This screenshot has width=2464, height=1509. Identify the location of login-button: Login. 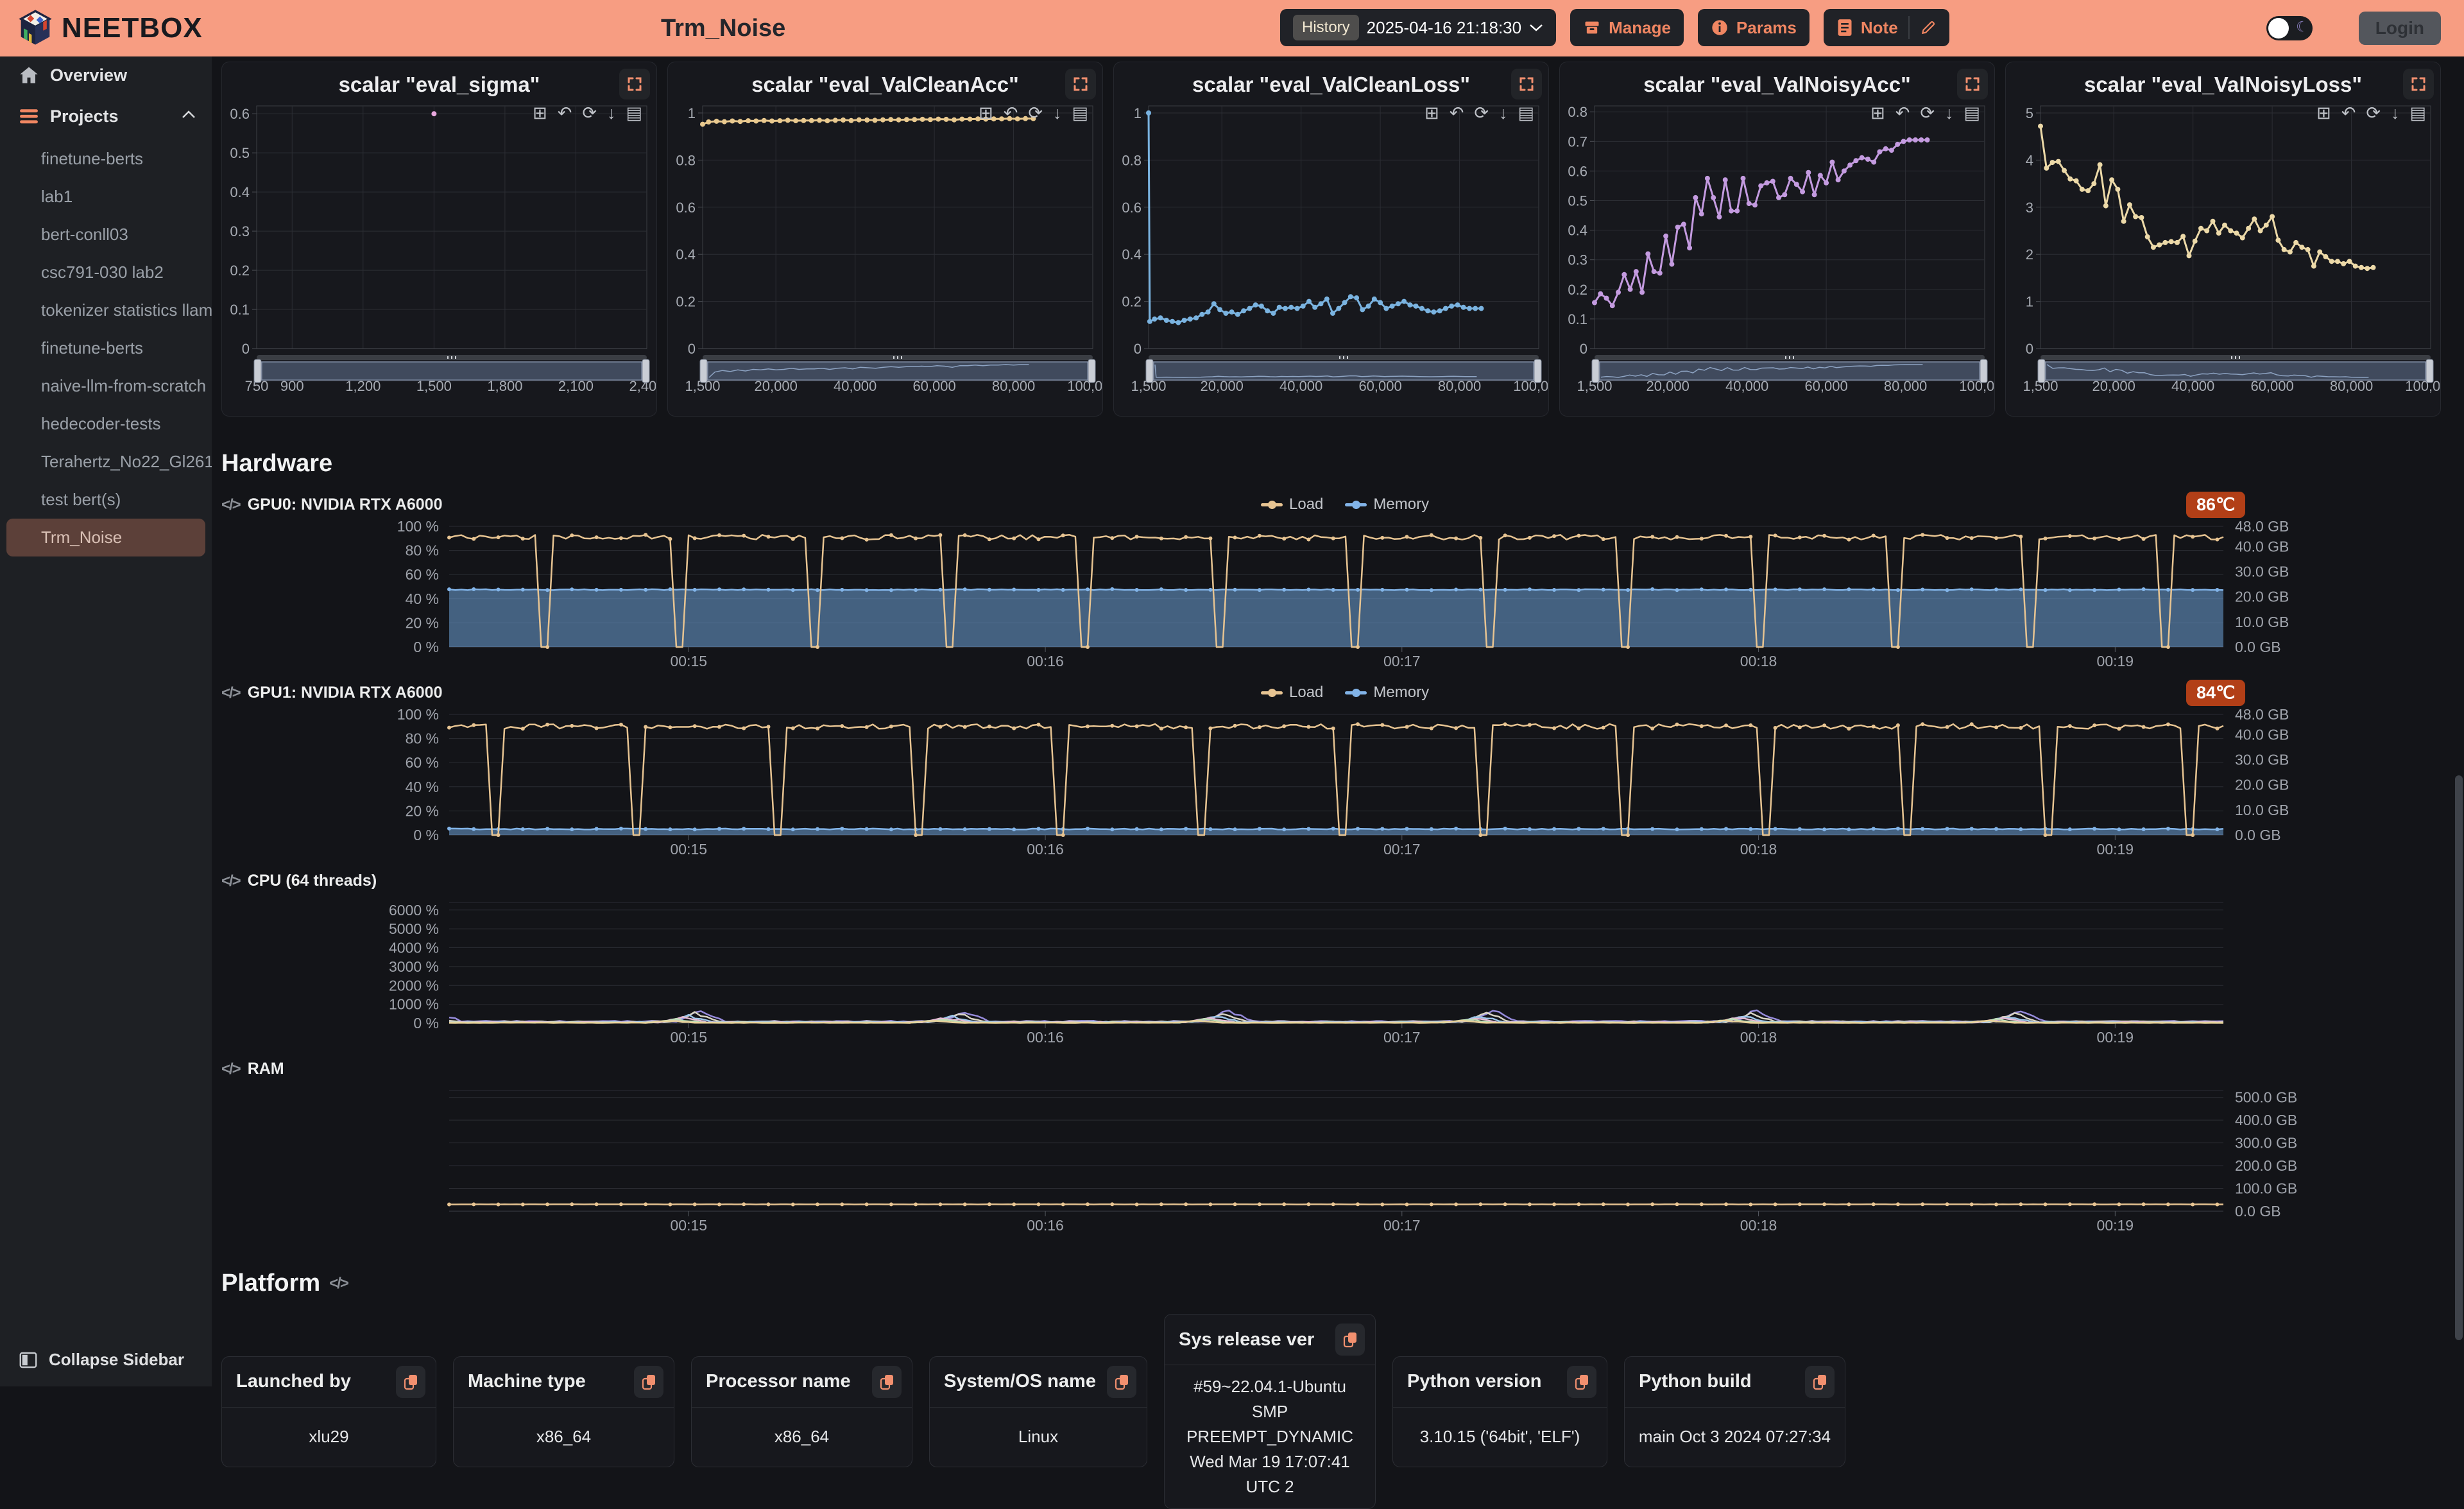
(2399, 28).